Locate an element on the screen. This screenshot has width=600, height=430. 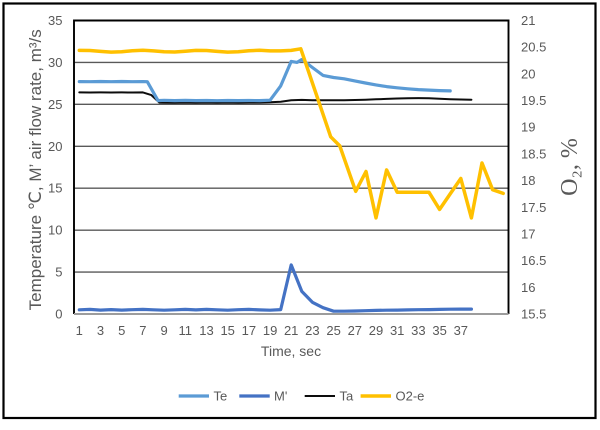
svg-text: 0 is located at coordinates (58, 314).